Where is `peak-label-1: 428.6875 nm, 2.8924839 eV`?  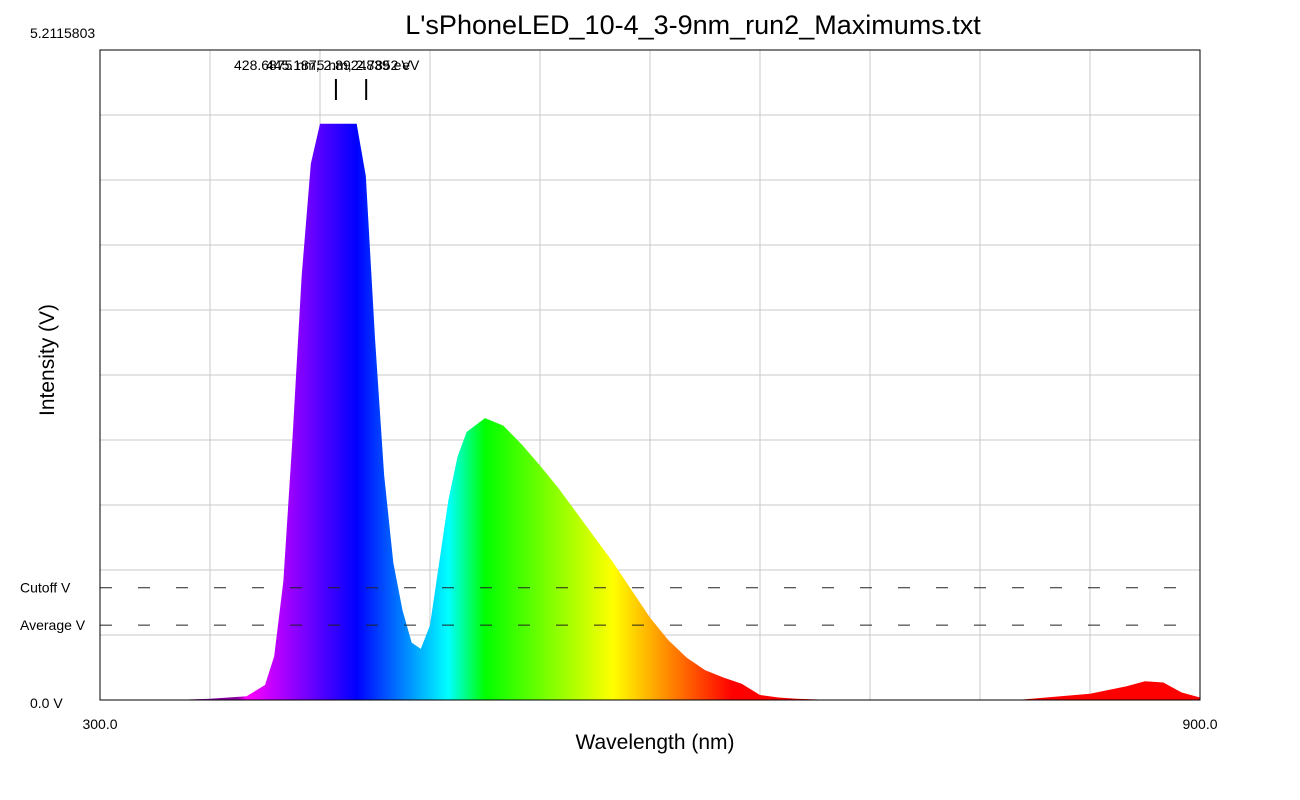 peak-label-1: 428.6875 nm, 2.8924839 eV is located at coordinates (322, 65).